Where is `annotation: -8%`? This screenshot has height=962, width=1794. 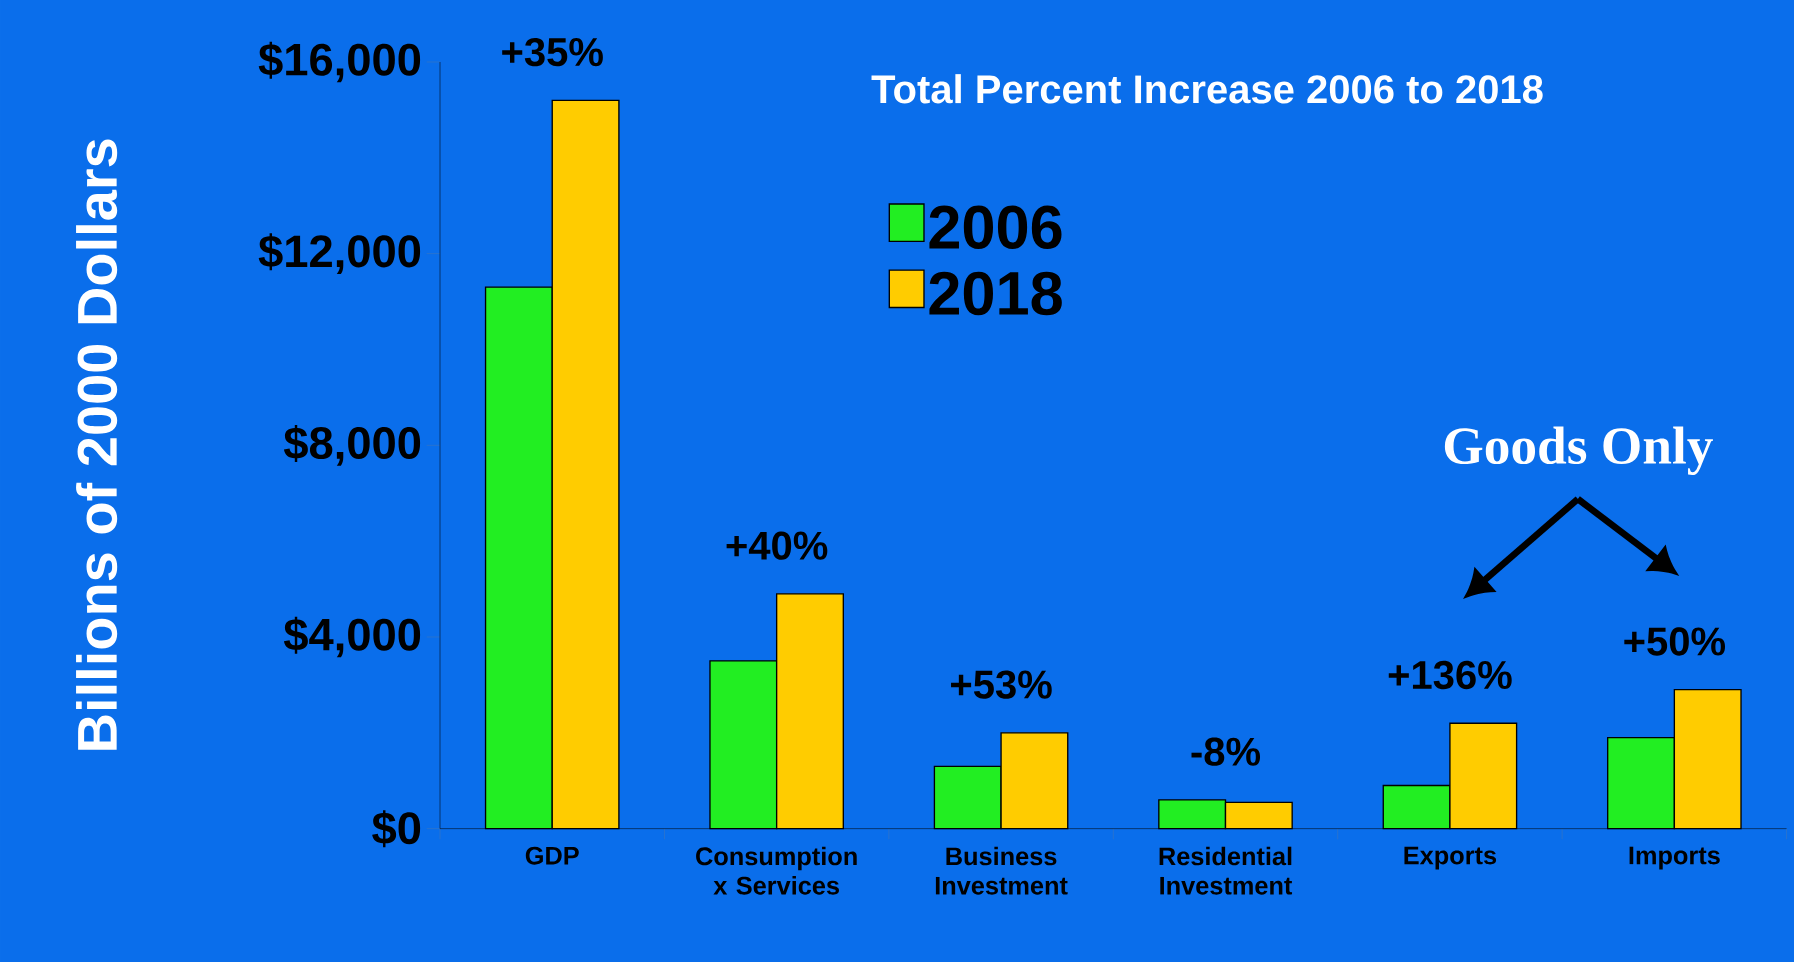
annotation: -8% is located at coordinates (1226, 751).